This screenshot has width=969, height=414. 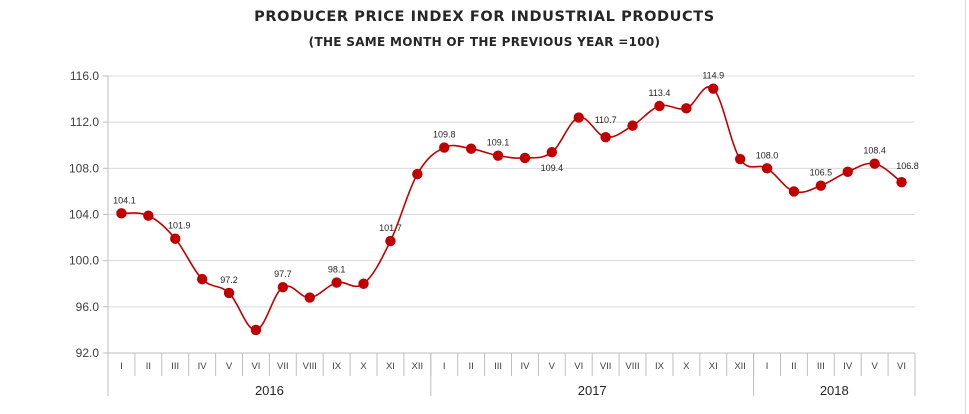 What do you see at coordinates (592, 390) in the screenshot?
I see `year-label: 2017` at bounding box center [592, 390].